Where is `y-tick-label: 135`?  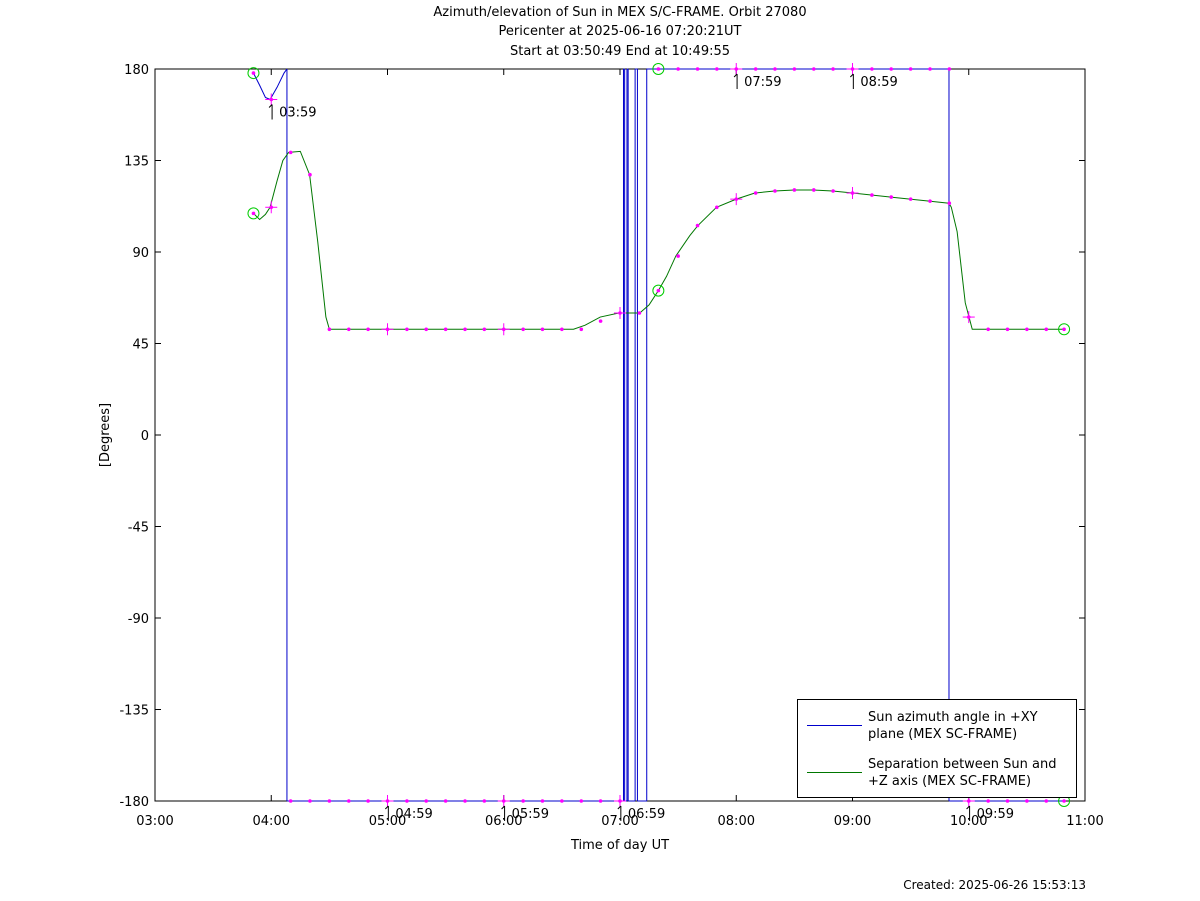
y-tick-label: 135 is located at coordinates (136, 162).